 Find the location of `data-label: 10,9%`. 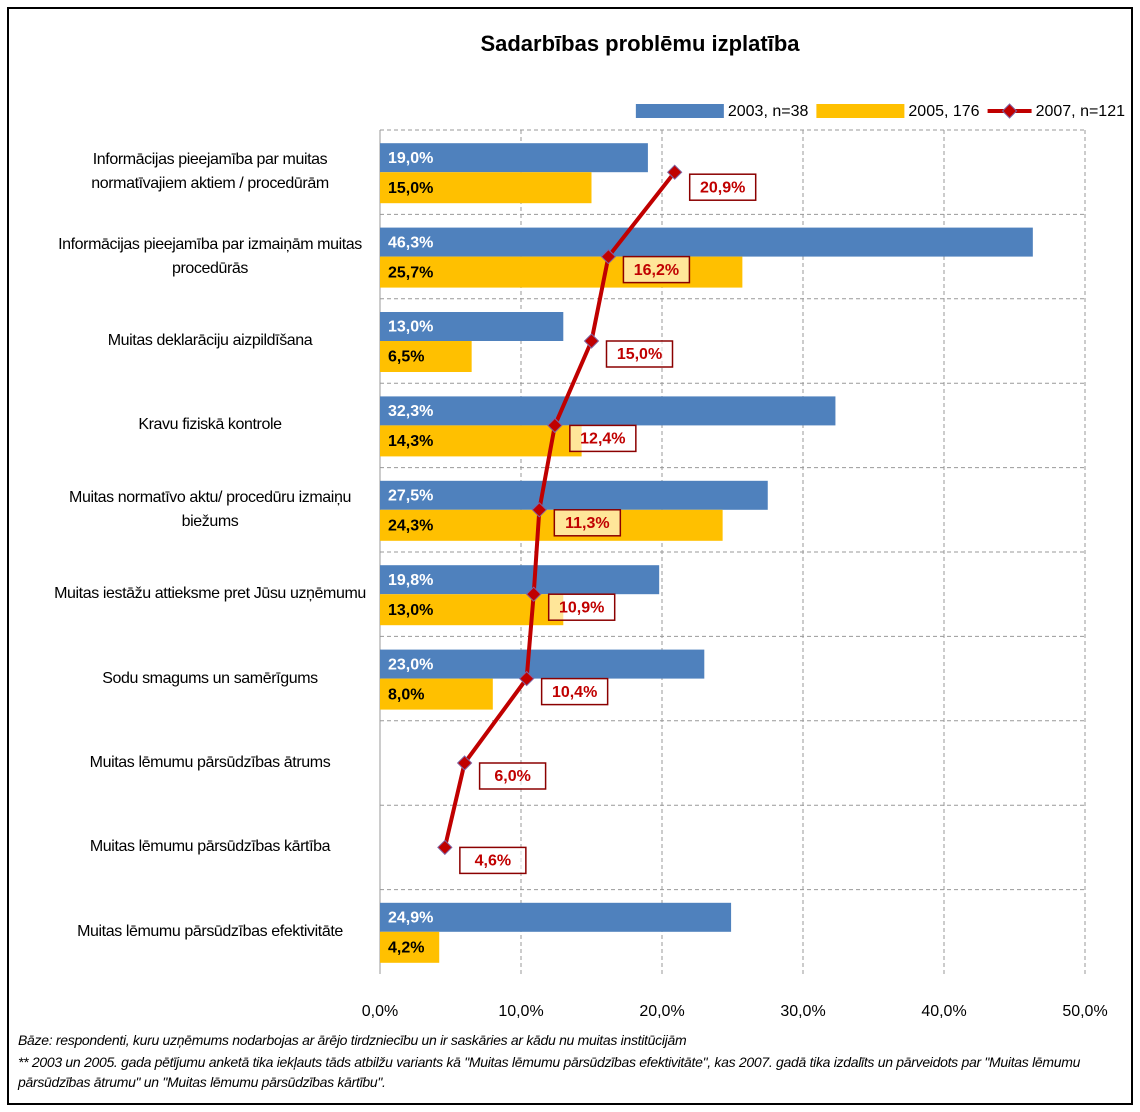

data-label: 10,9% is located at coordinates (581, 607).